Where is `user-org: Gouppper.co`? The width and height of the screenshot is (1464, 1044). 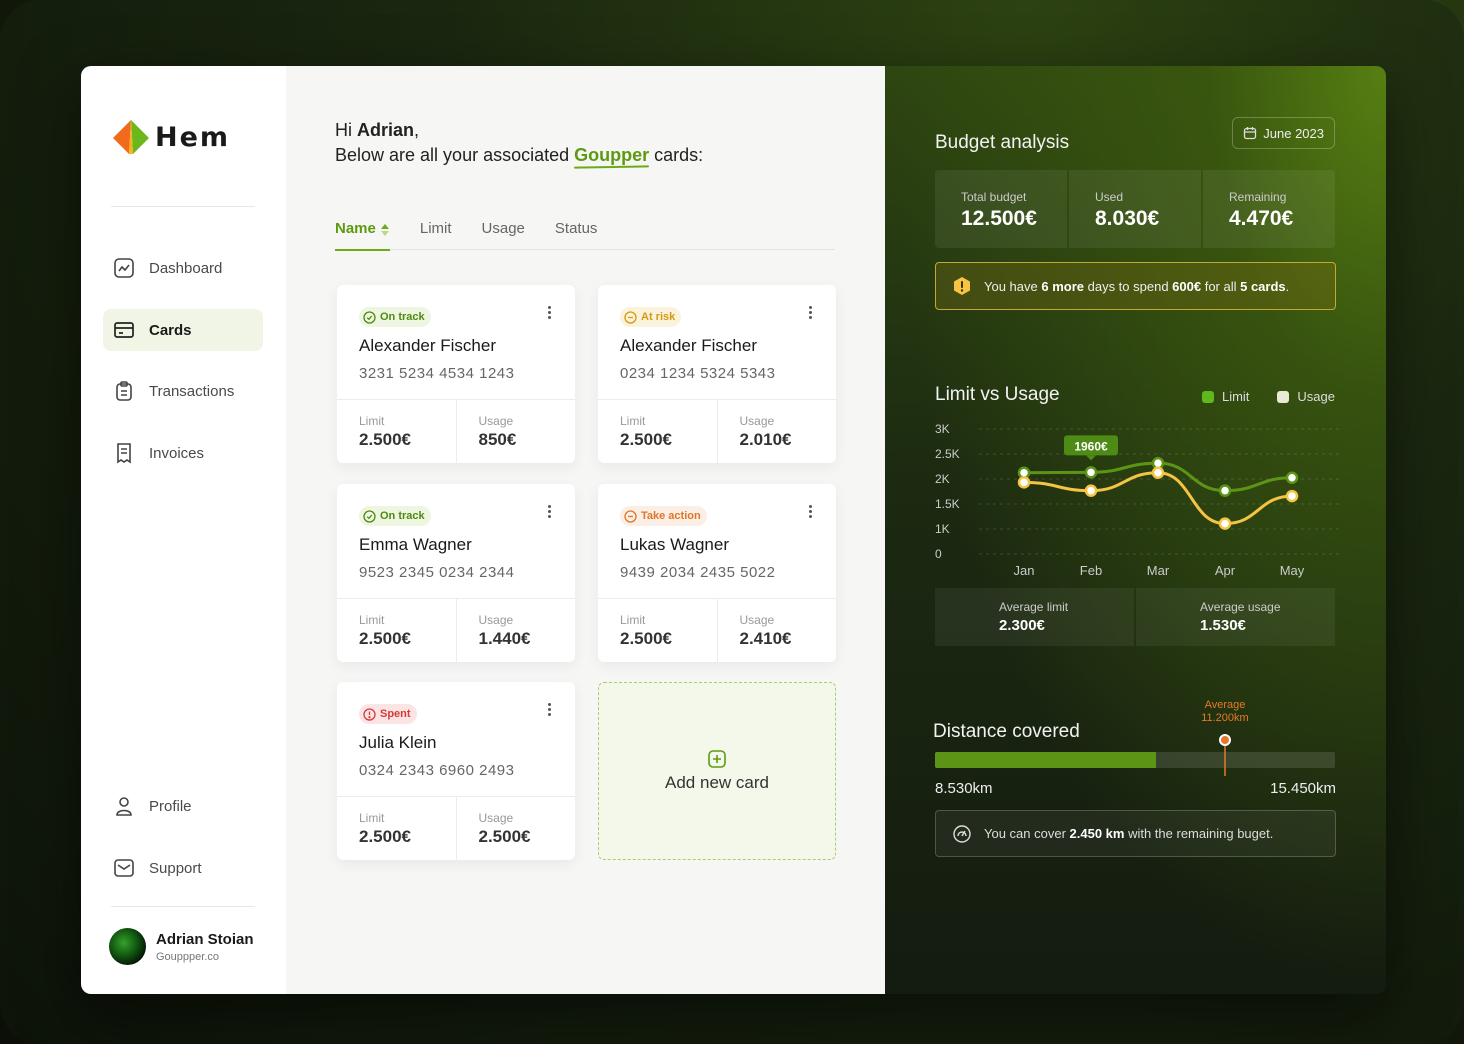
user-org: Gouppper.co is located at coordinates (187, 956).